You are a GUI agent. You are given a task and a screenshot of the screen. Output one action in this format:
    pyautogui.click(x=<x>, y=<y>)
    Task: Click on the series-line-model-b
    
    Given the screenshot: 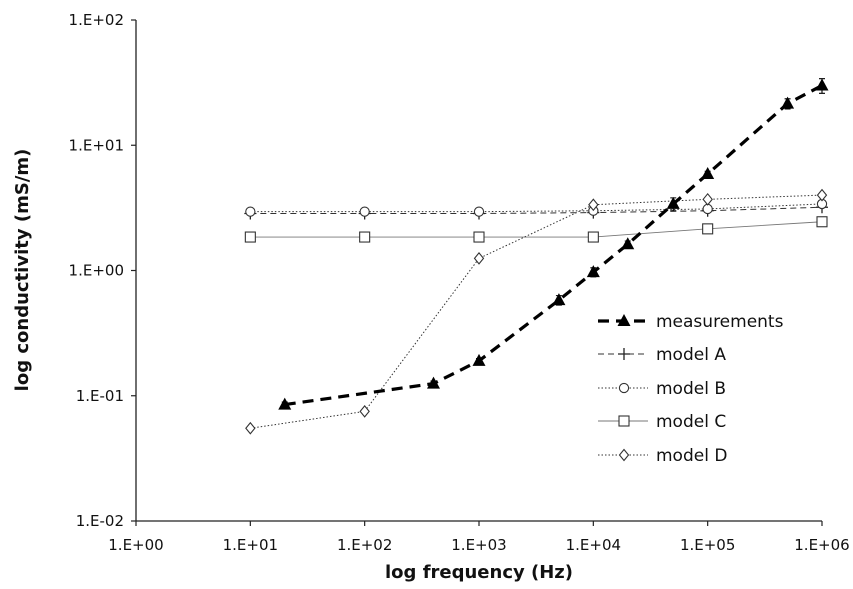 What is the action you would take?
    pyautogui.click(x=536, y=208)
    